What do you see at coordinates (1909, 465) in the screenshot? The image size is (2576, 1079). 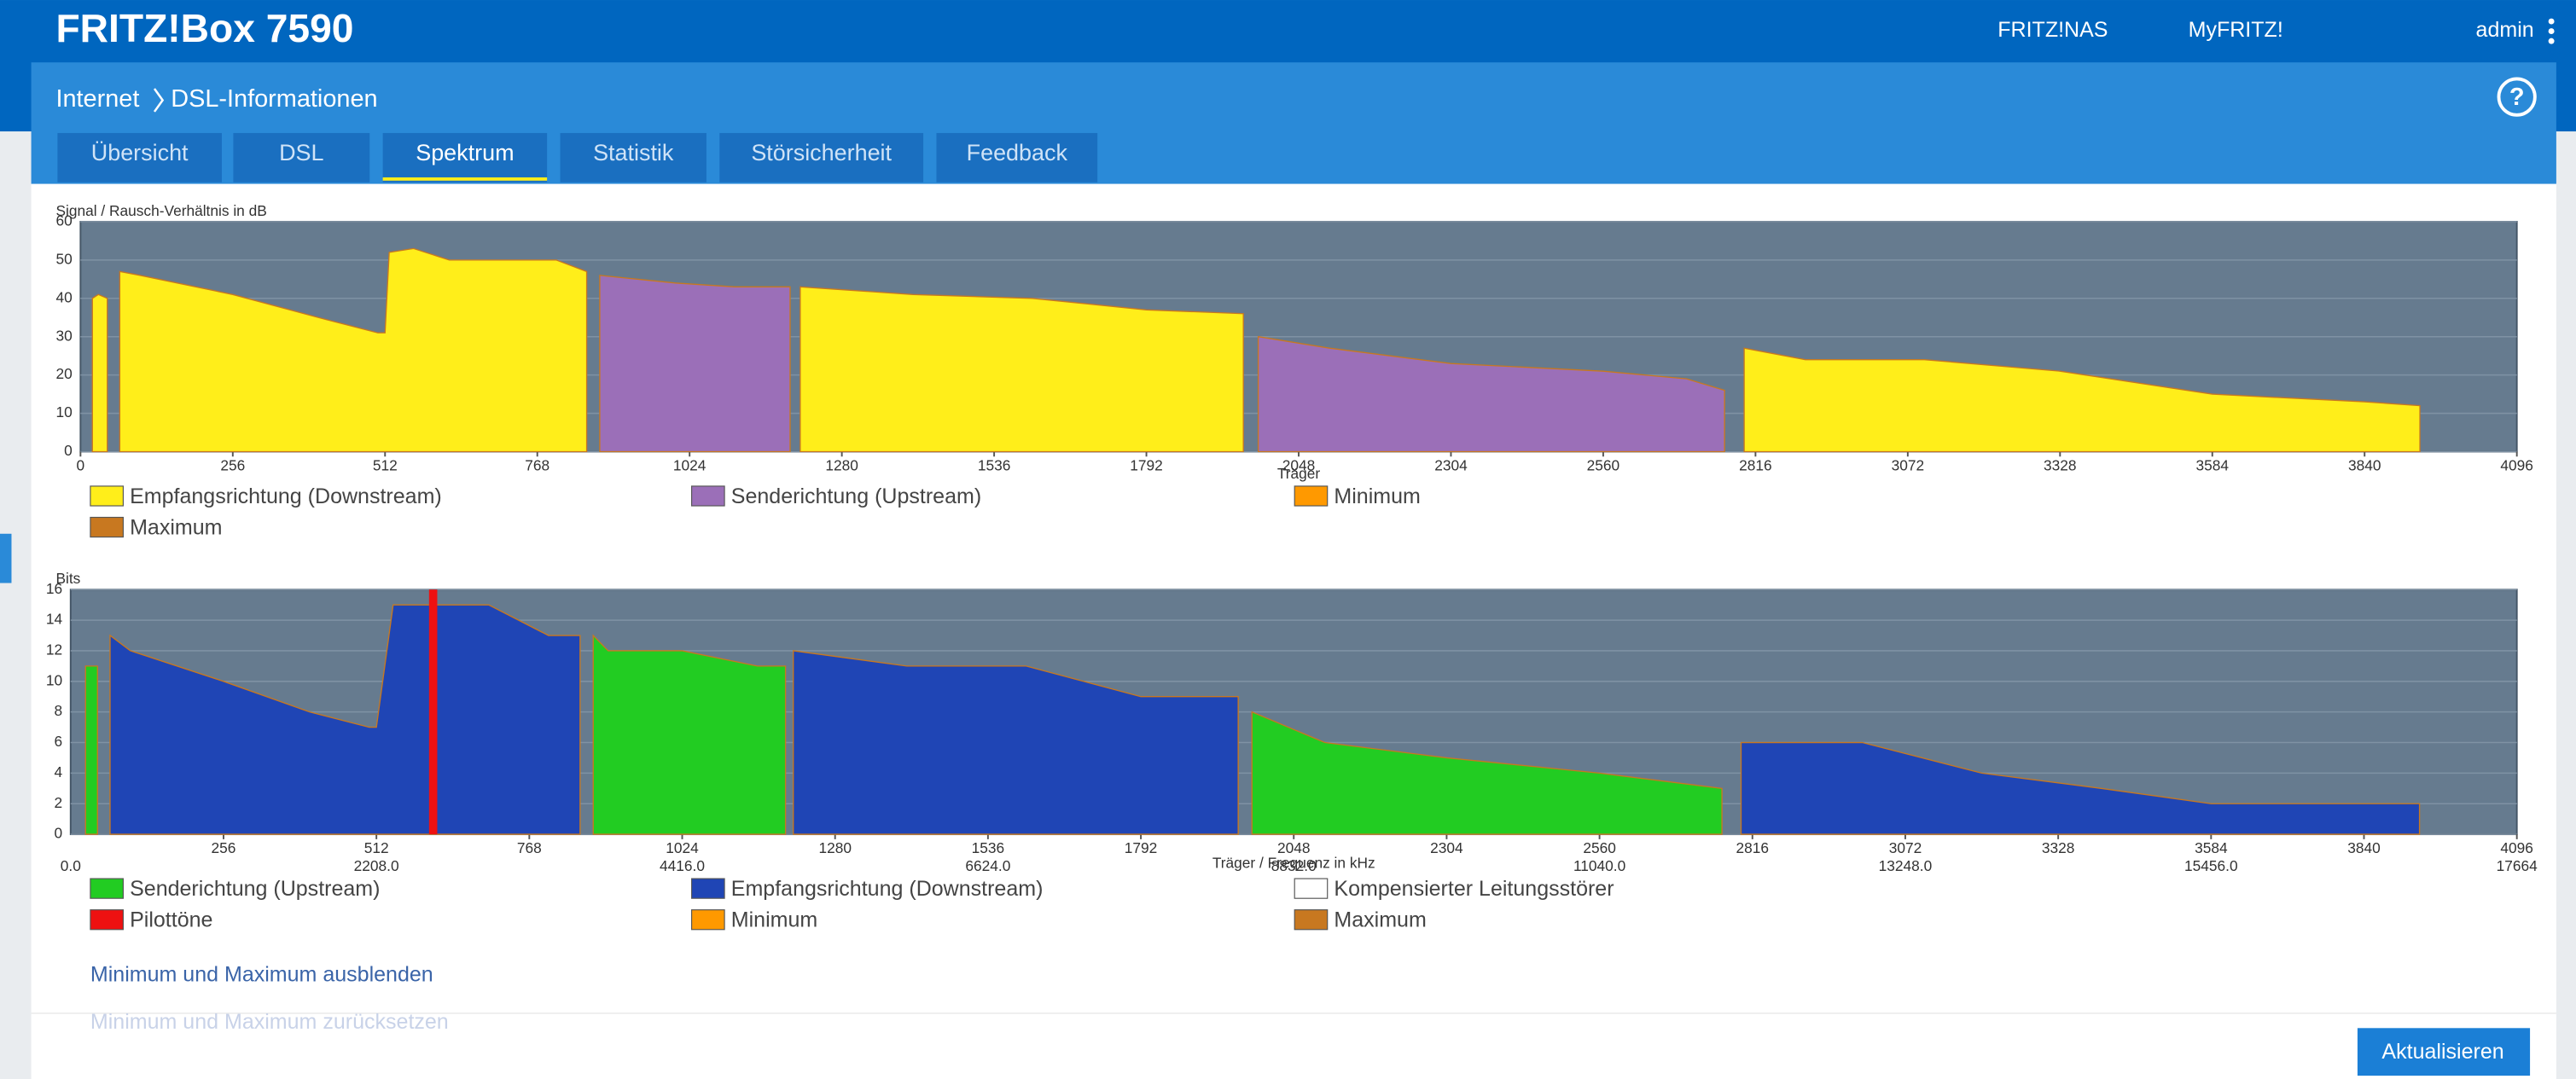 I see `x-tick-label: 3072` at bounding box center [1909, 465].